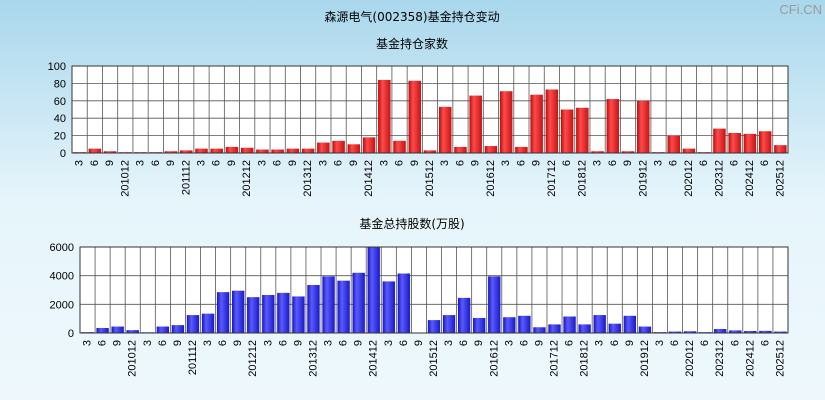 The width and height of the screenshot is (825, 400). Describe the element at coordinates (750, 178) in the screenshot. I see `x-tick-label: 202412` at that location.